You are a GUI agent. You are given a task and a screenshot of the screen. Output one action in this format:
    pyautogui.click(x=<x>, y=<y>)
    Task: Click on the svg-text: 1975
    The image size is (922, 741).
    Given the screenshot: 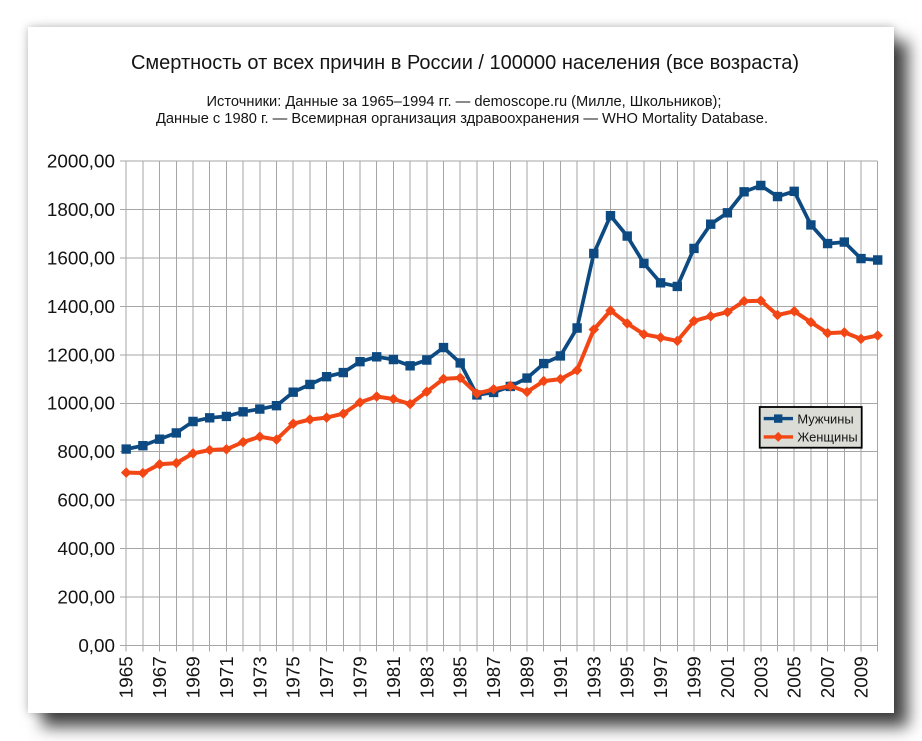 What is the action you would take?
    pyautogui.click(x=293, y=677)
    